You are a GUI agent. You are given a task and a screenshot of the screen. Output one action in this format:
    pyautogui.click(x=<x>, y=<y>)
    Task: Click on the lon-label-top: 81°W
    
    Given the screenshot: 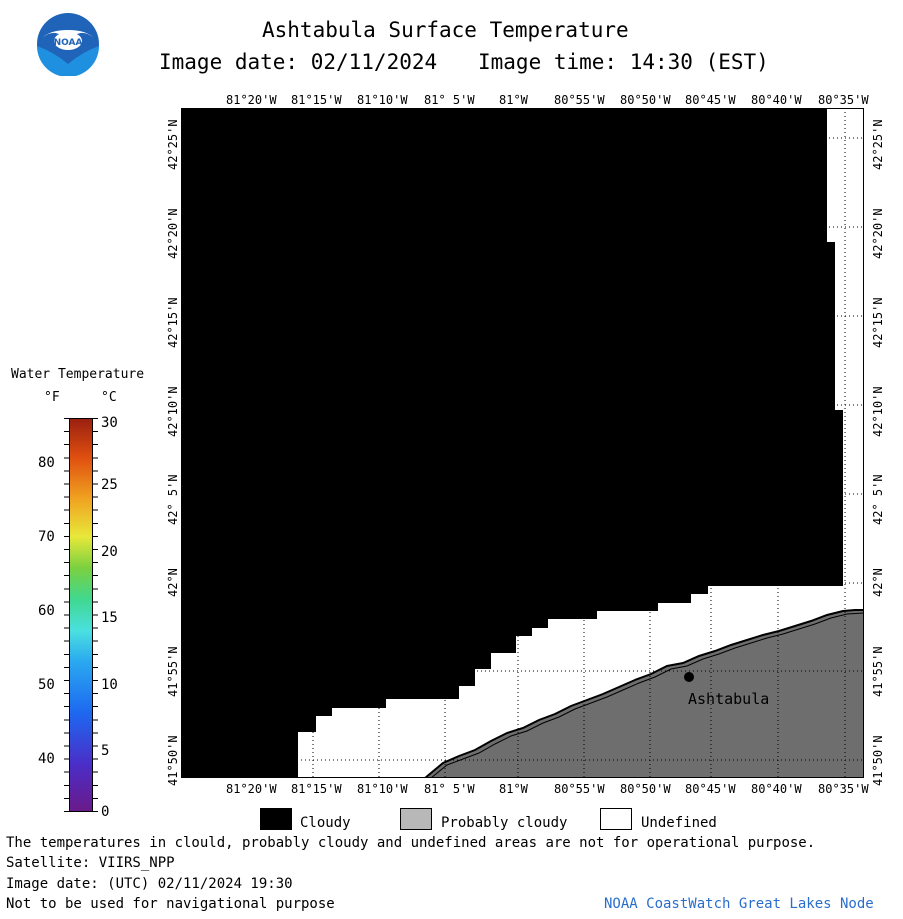 What is the action you would take?
    pyautogui.click(x=513, y=100)
    